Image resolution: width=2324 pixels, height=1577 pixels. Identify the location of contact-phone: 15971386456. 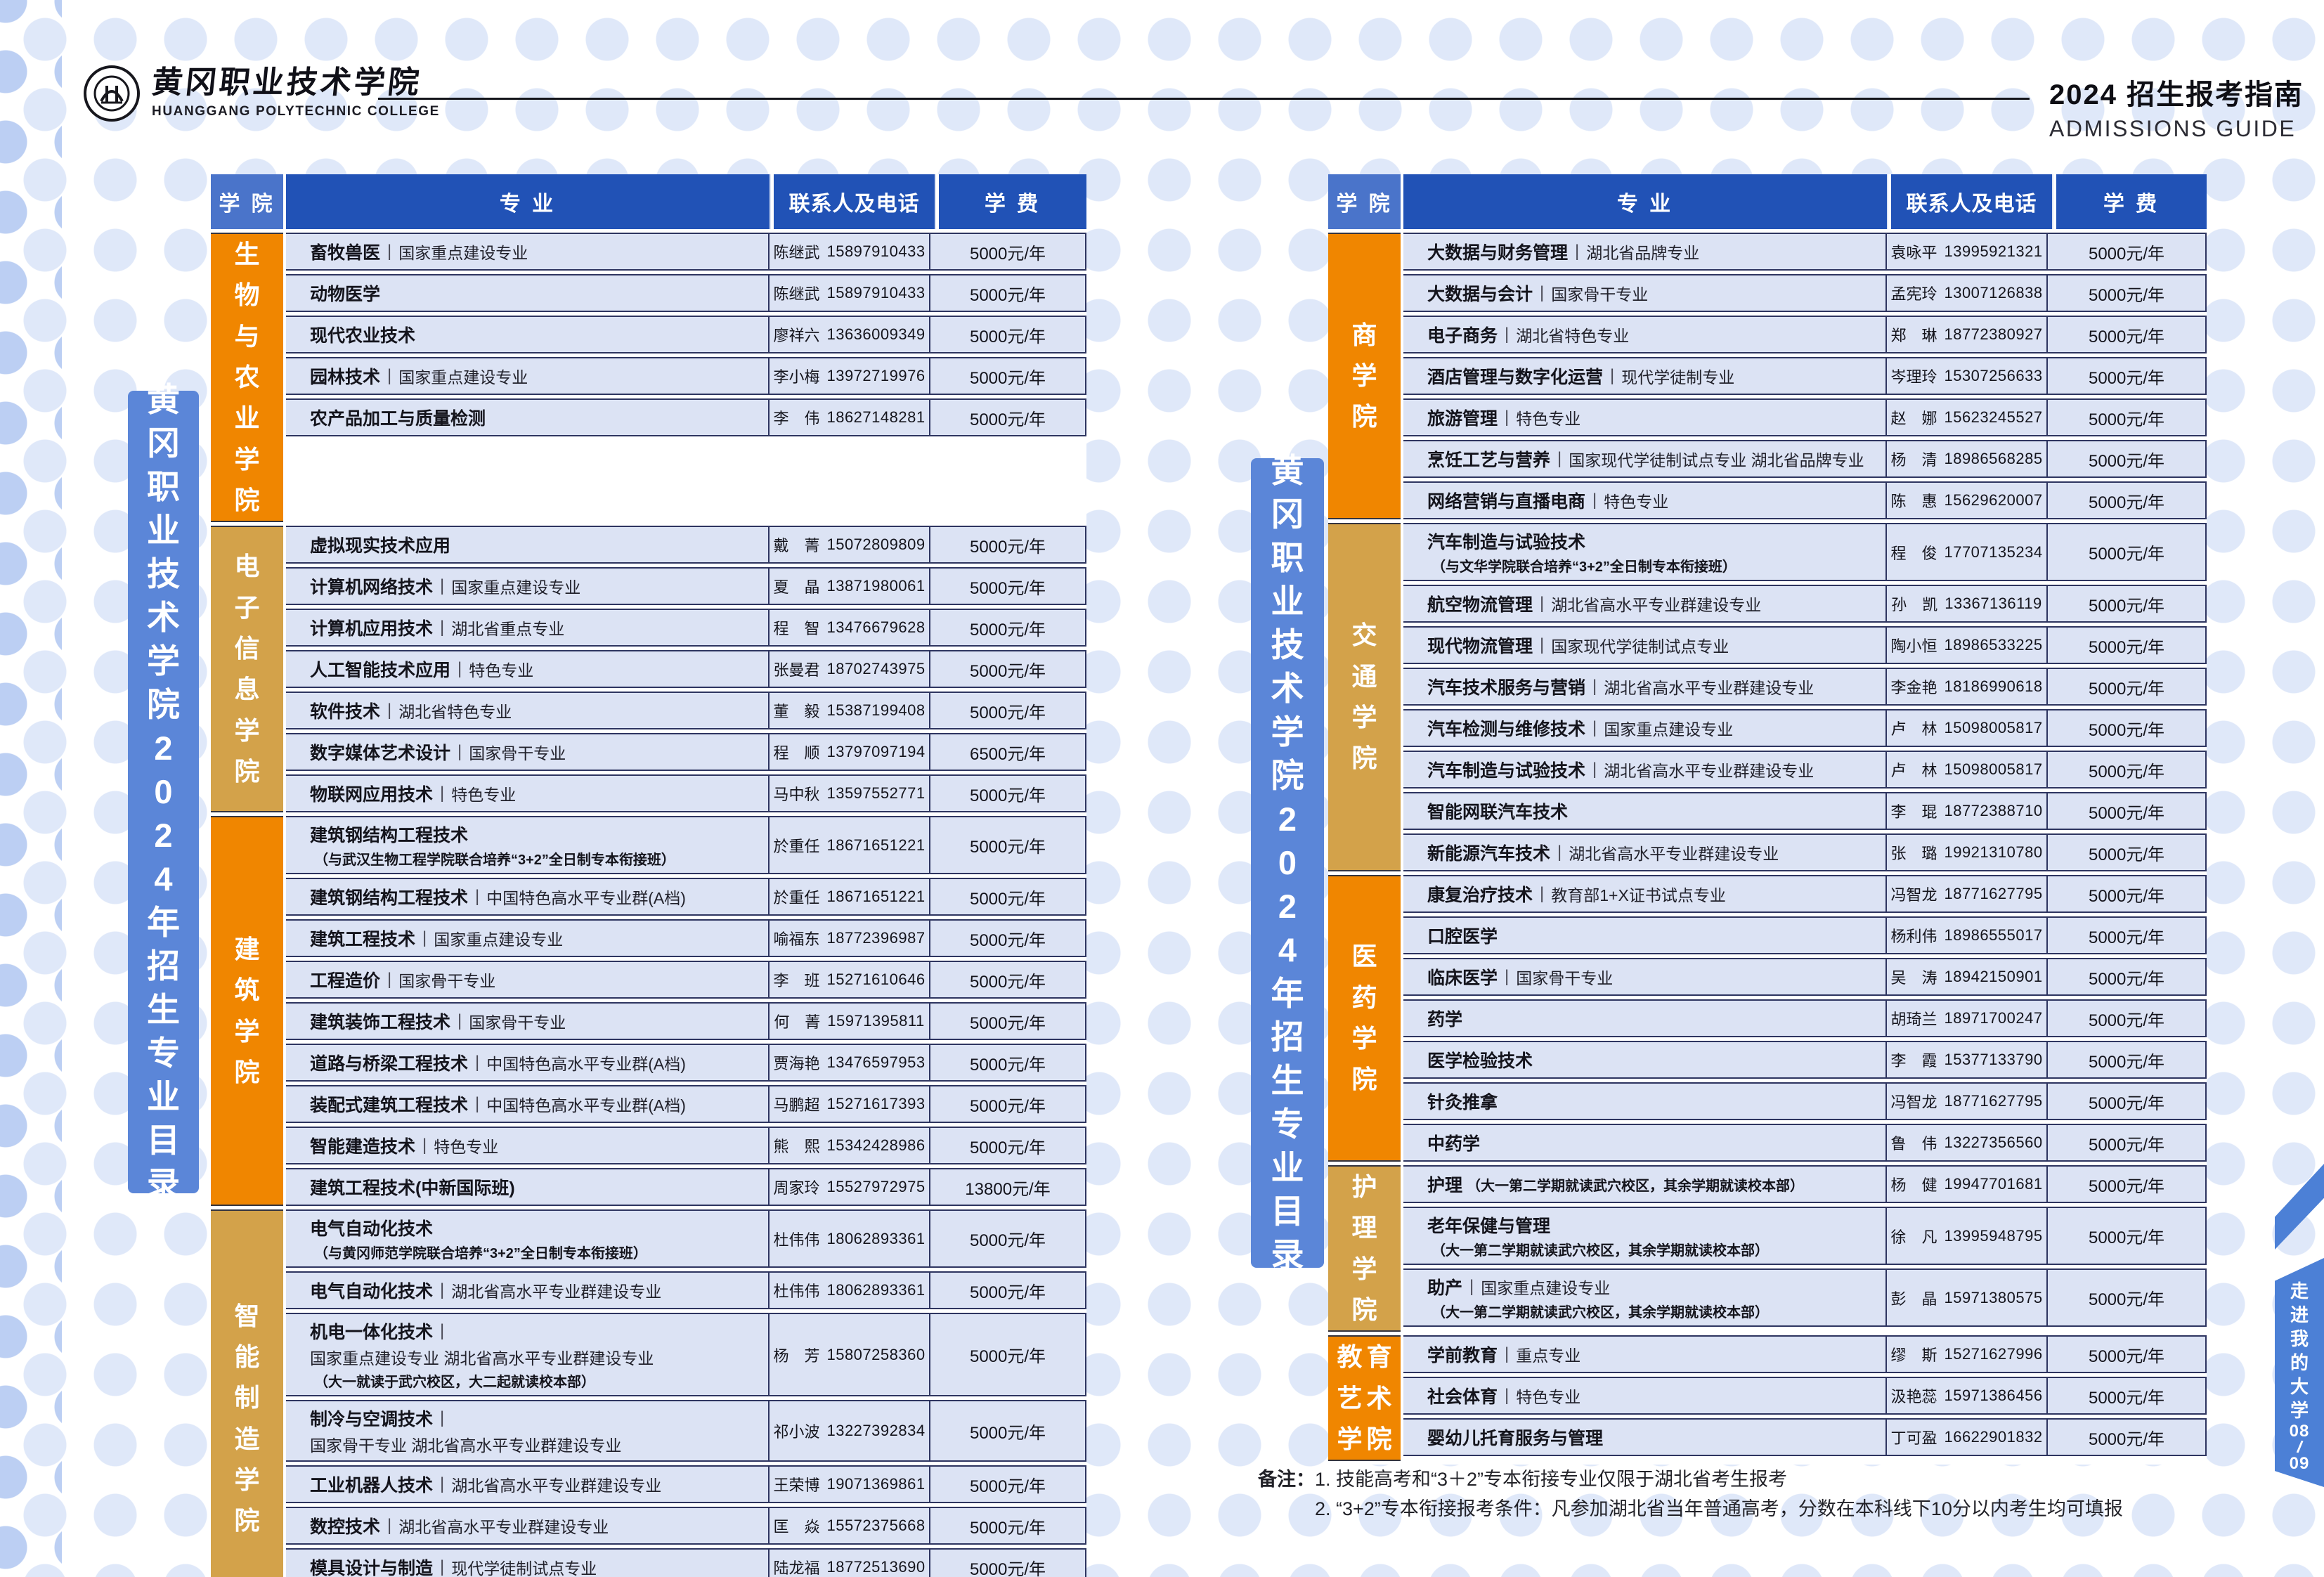
(1994, 1396).